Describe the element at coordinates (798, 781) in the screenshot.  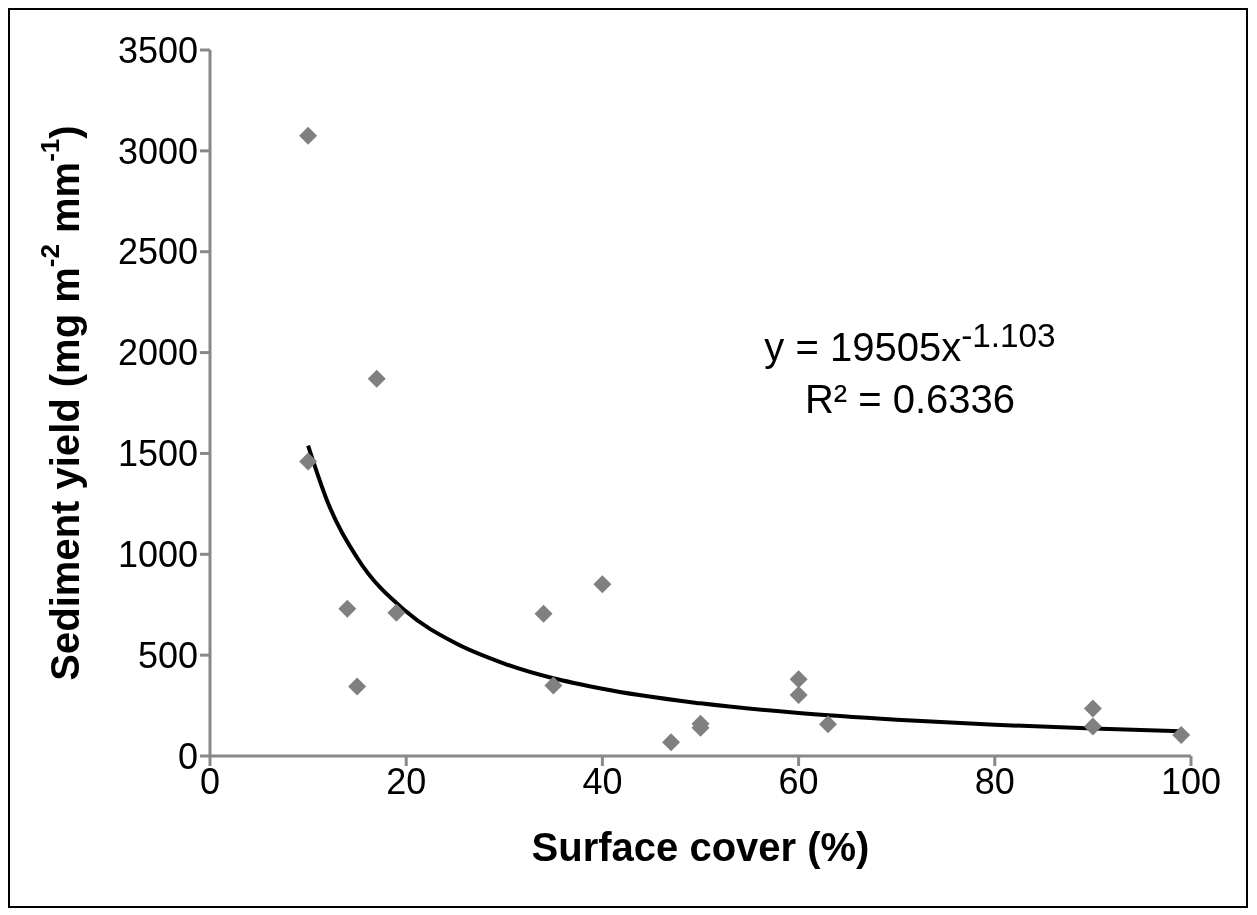
I see `x-tick-label: 60` at that location.